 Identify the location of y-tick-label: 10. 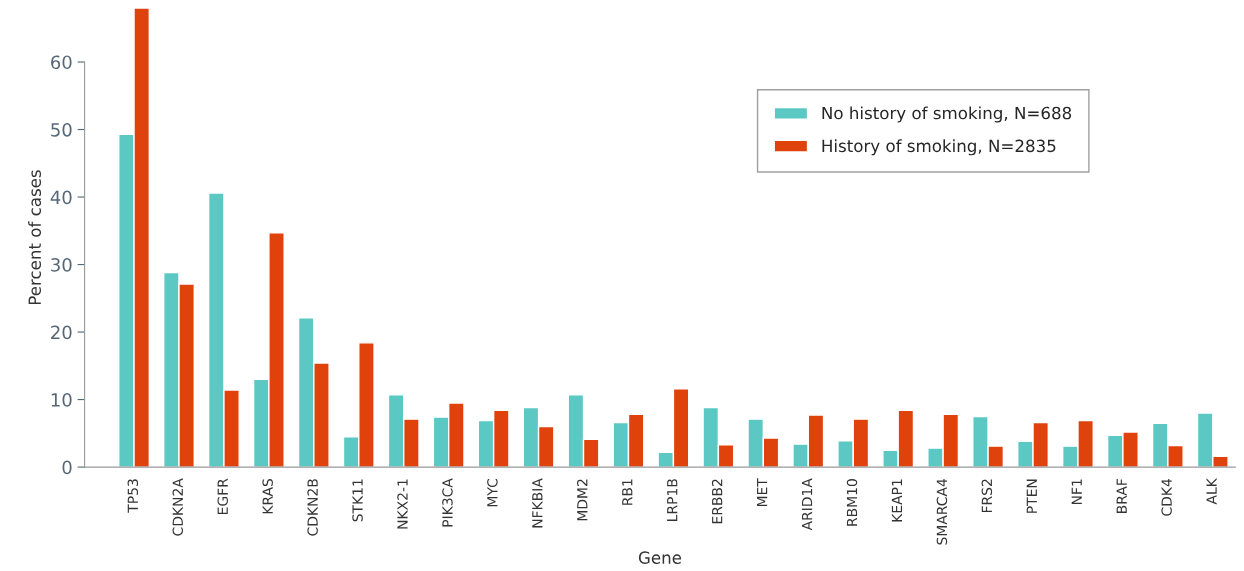
(61, 400).